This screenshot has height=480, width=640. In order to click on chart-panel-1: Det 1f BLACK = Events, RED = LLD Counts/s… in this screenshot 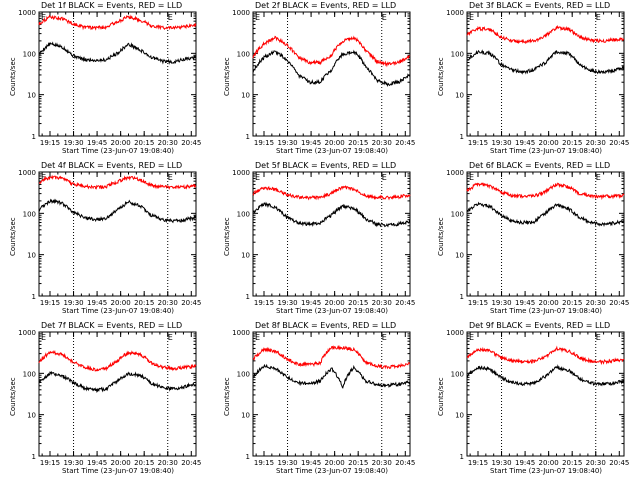, I will do `click(106, 80)`.